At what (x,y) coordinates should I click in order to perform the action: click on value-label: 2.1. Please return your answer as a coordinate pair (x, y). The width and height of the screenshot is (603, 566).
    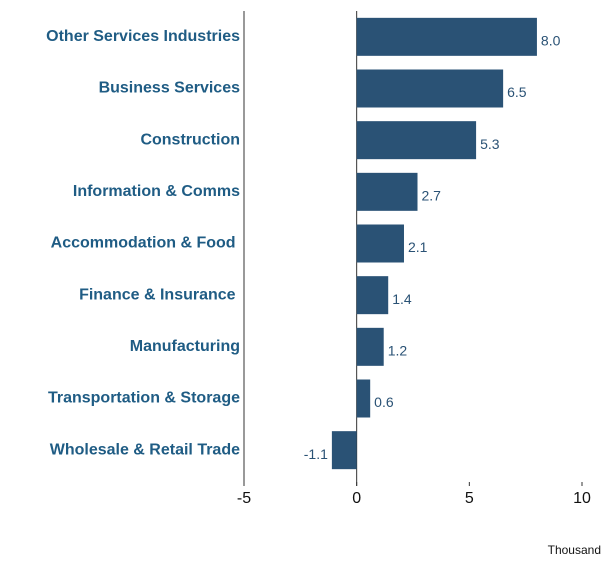
    Looking at the image, I should click on (418, 247).